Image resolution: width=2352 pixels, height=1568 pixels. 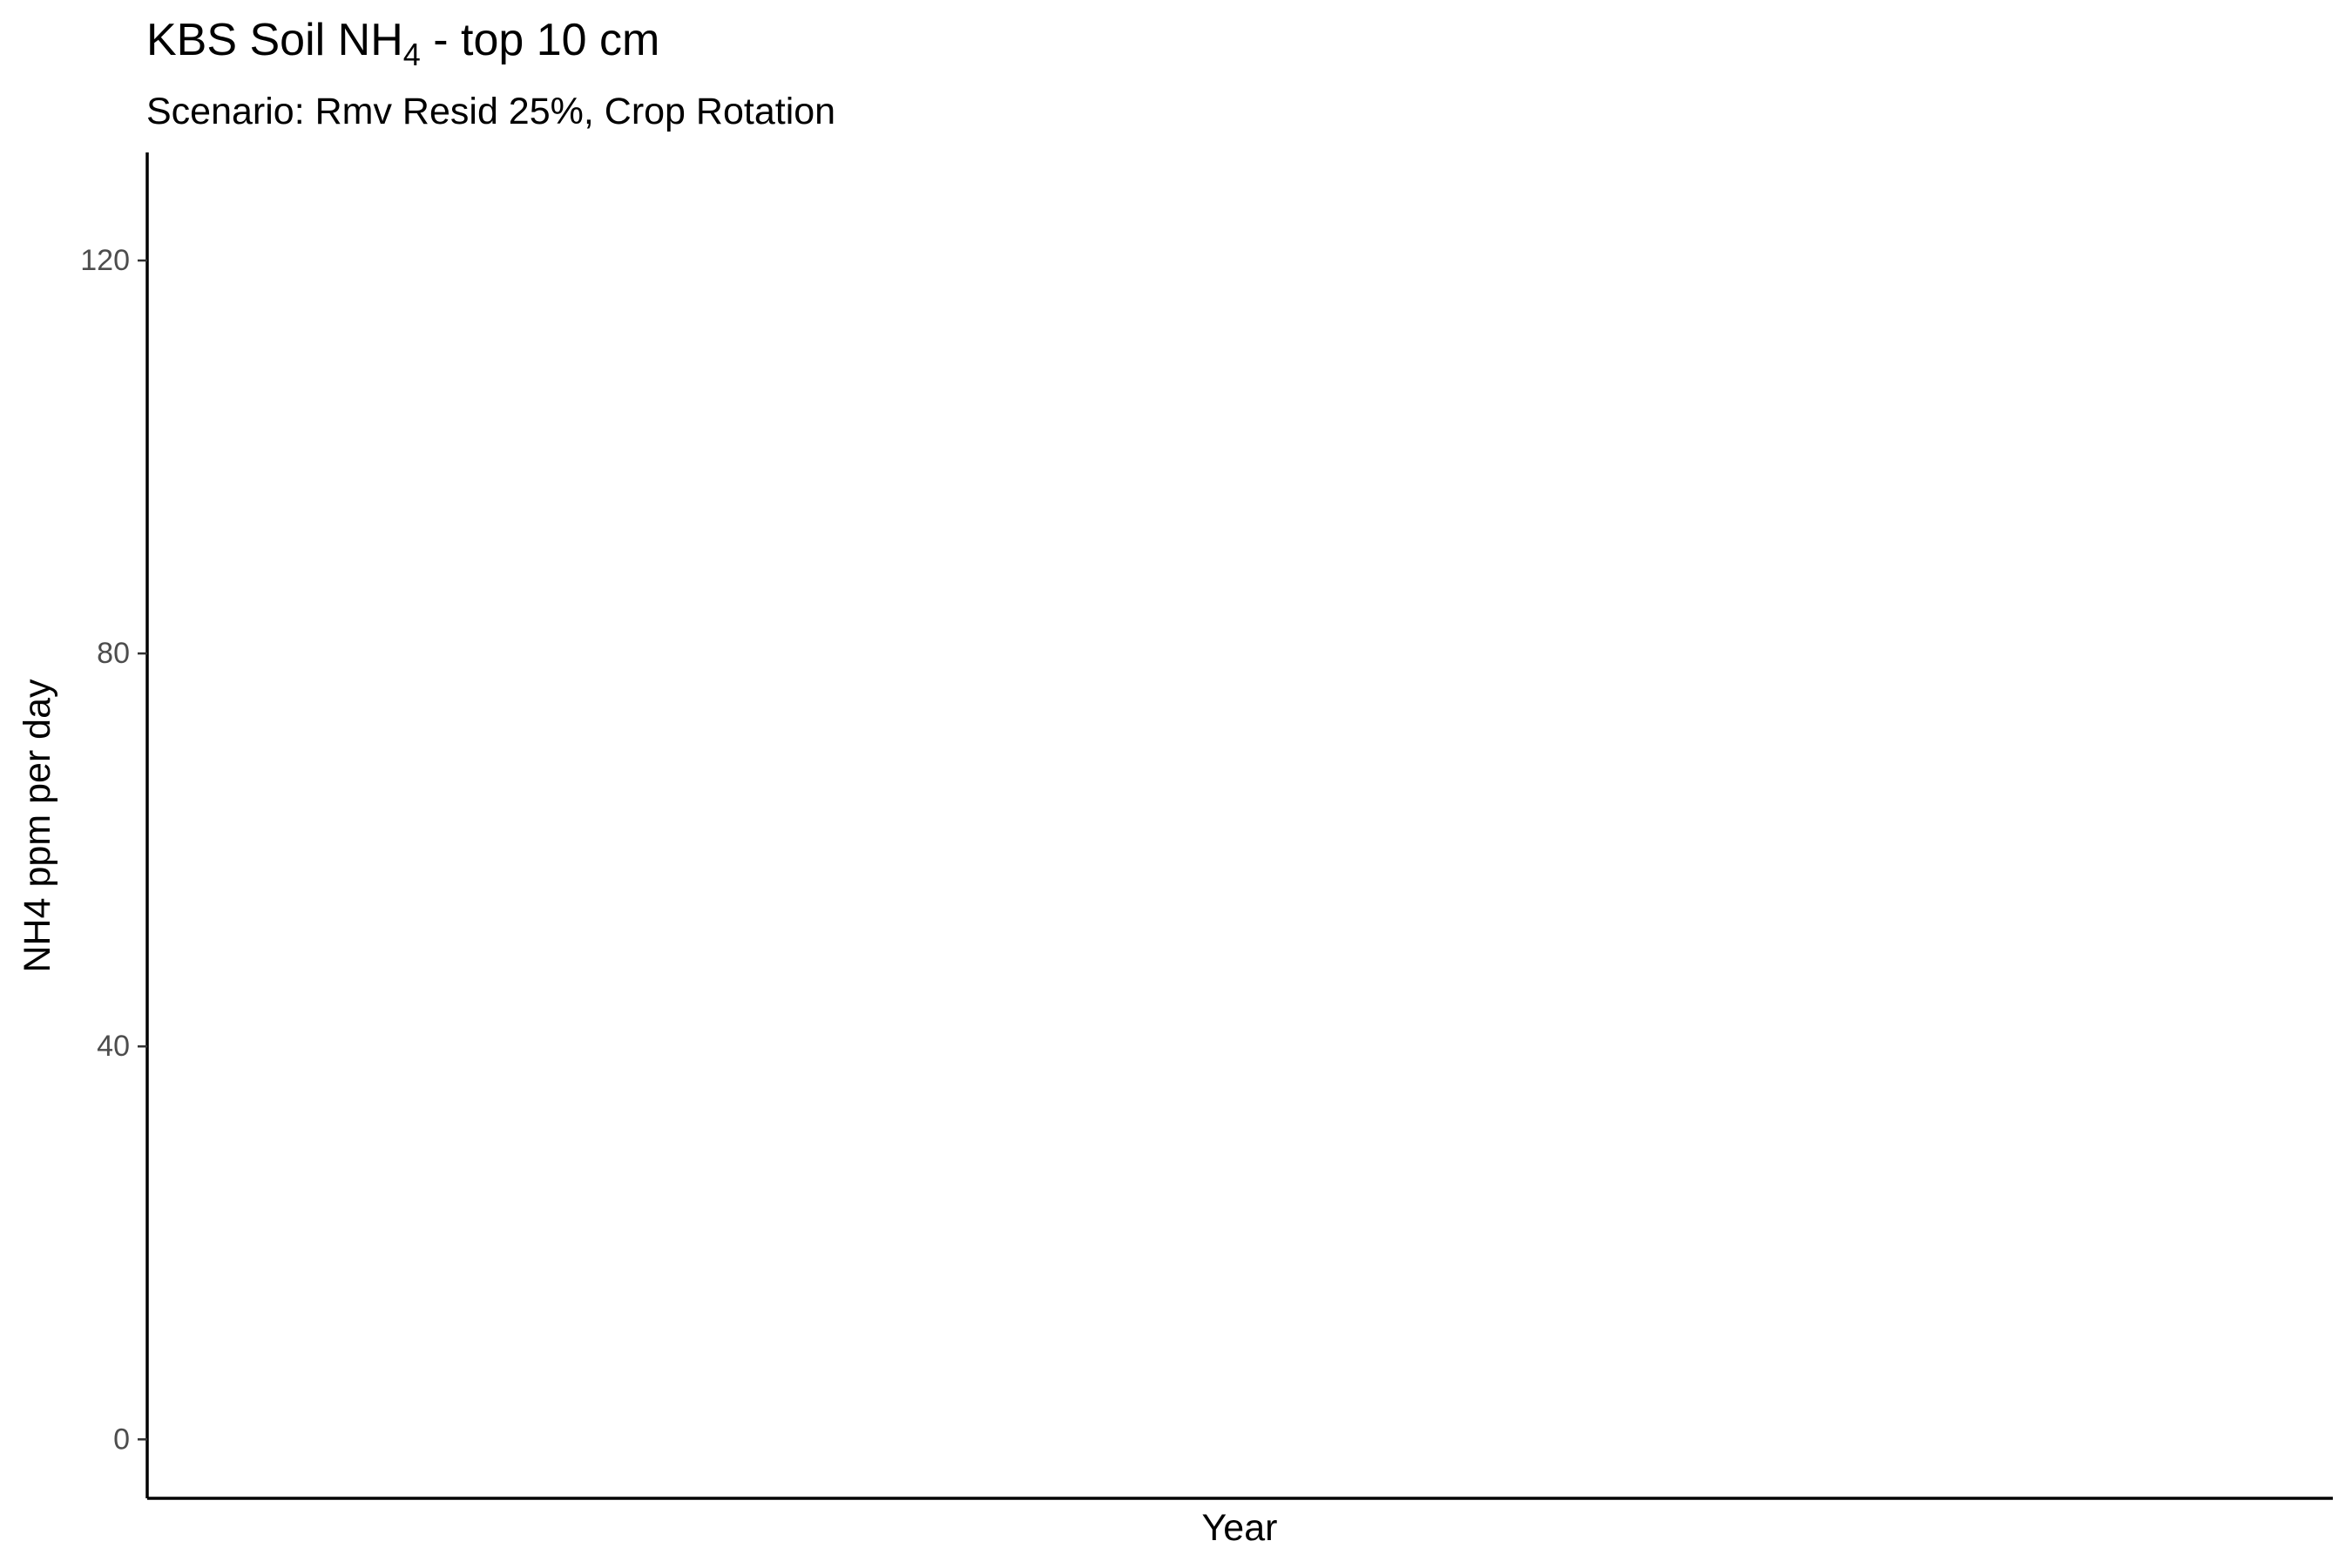 What do you see at coordinates (114, 653) in the screenshot?
I see `y-tick-label: 80` at bounding box center [114, 653].